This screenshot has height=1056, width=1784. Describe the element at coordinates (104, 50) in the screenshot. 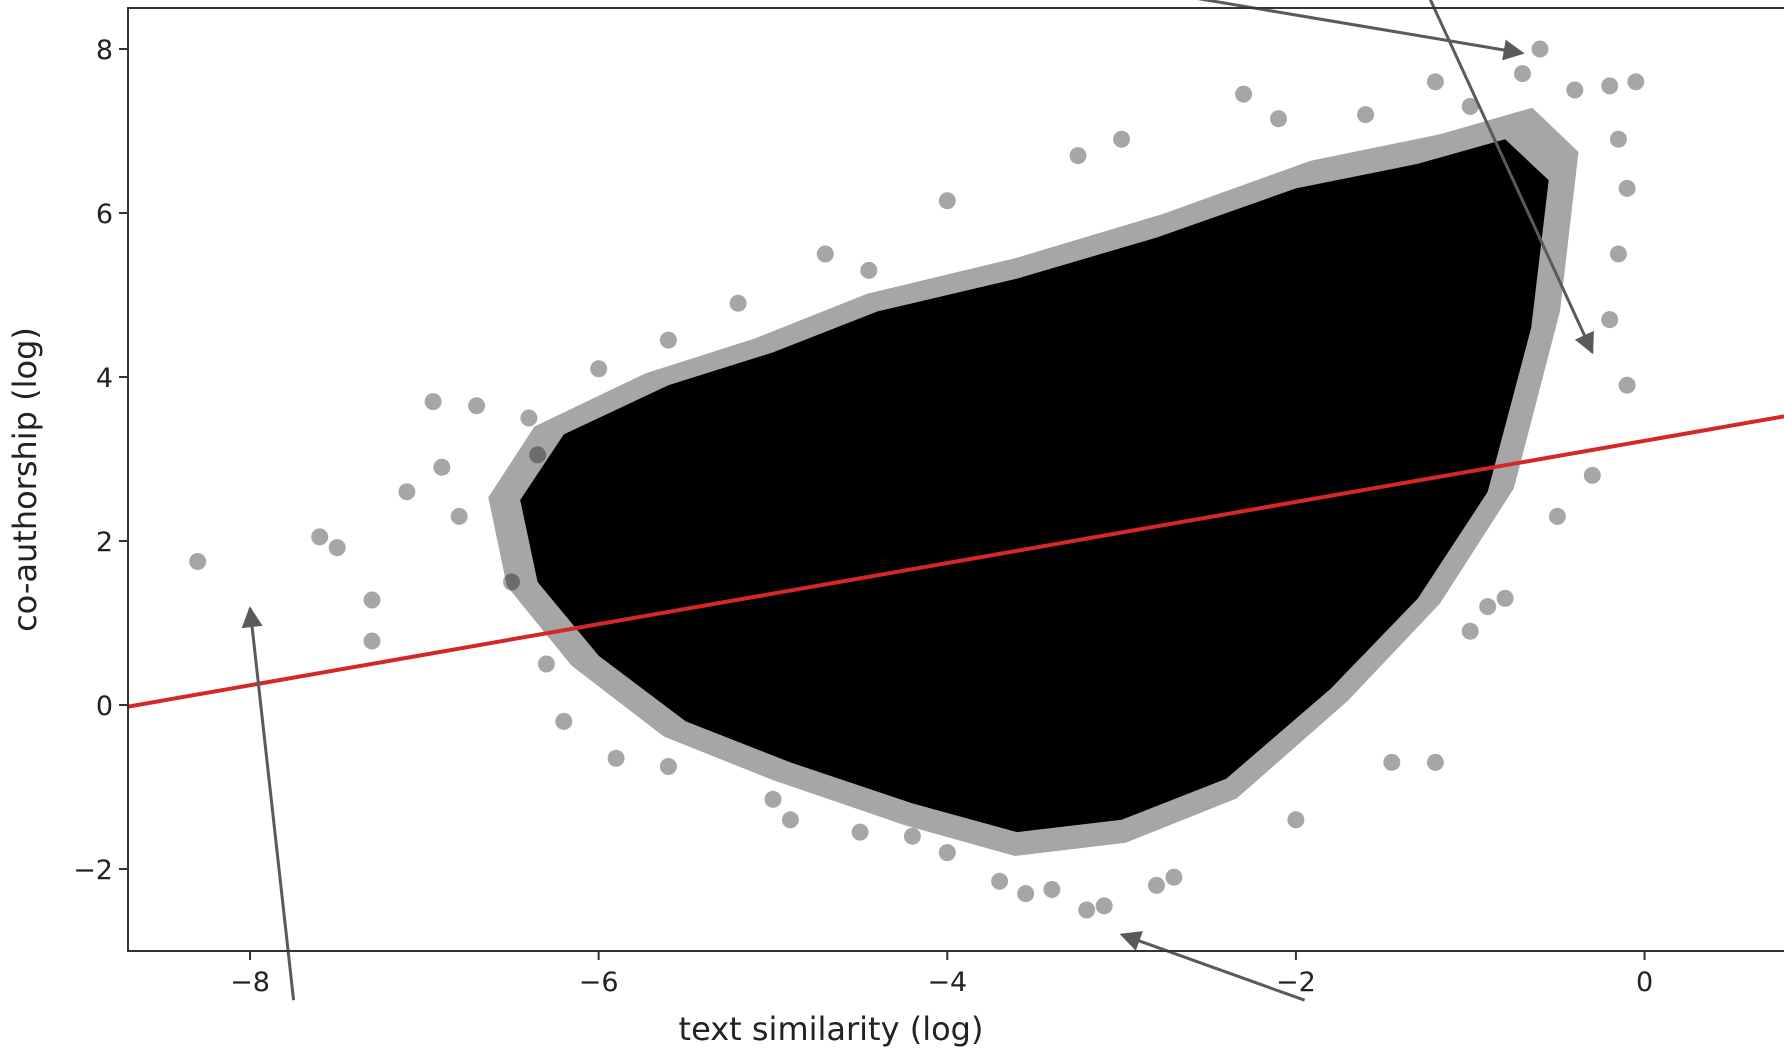

I see `y-tick-label: 8` at that location.